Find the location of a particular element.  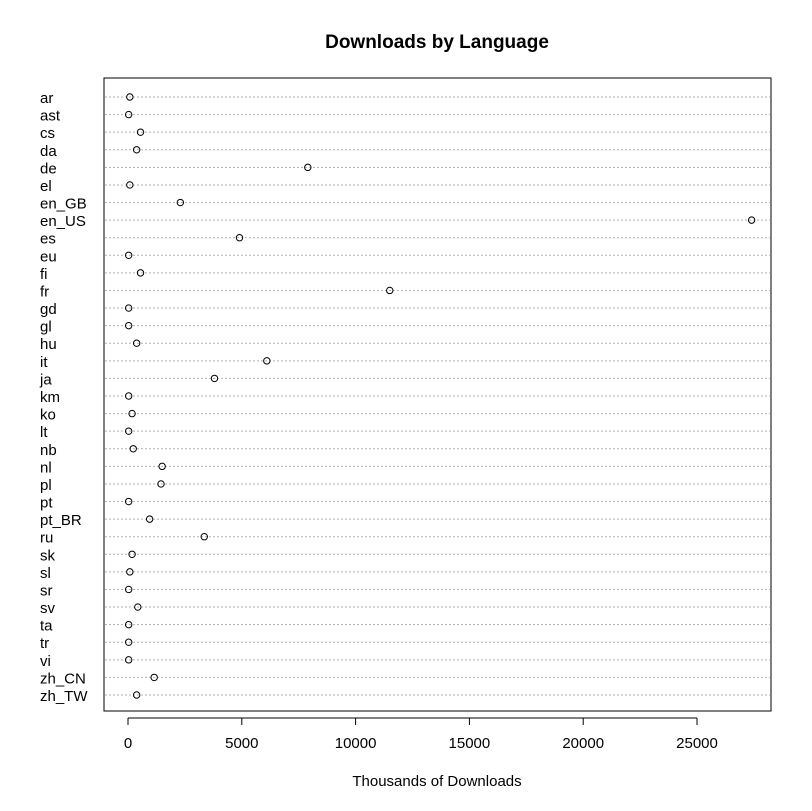

data-point-en_GB is located at coordinates (180, 202).